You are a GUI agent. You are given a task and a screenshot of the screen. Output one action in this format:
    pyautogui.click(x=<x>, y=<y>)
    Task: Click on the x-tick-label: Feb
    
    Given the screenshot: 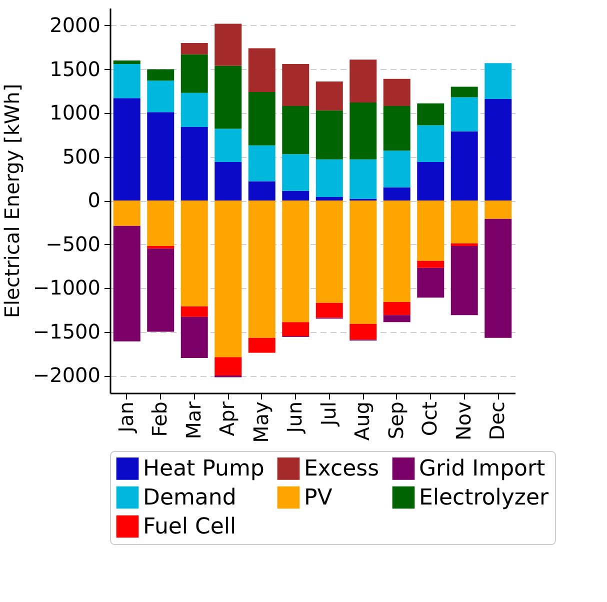 What is the action you would take?
    pyautogui.click(x=160, y=419)
    